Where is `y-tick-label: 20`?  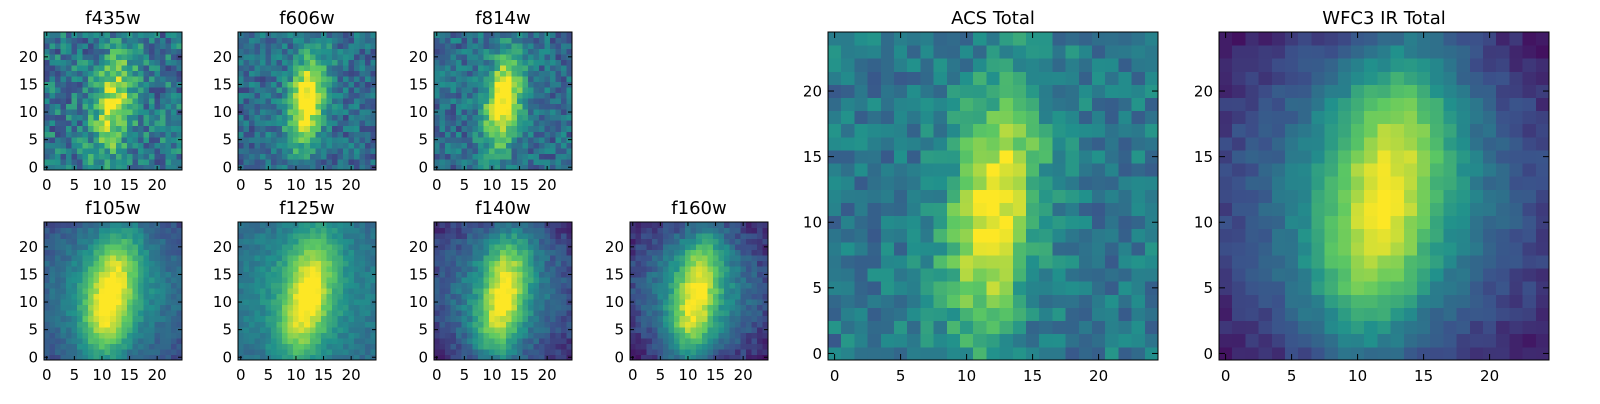
y-tick-label: 20 is located at coordinates (28, 57).